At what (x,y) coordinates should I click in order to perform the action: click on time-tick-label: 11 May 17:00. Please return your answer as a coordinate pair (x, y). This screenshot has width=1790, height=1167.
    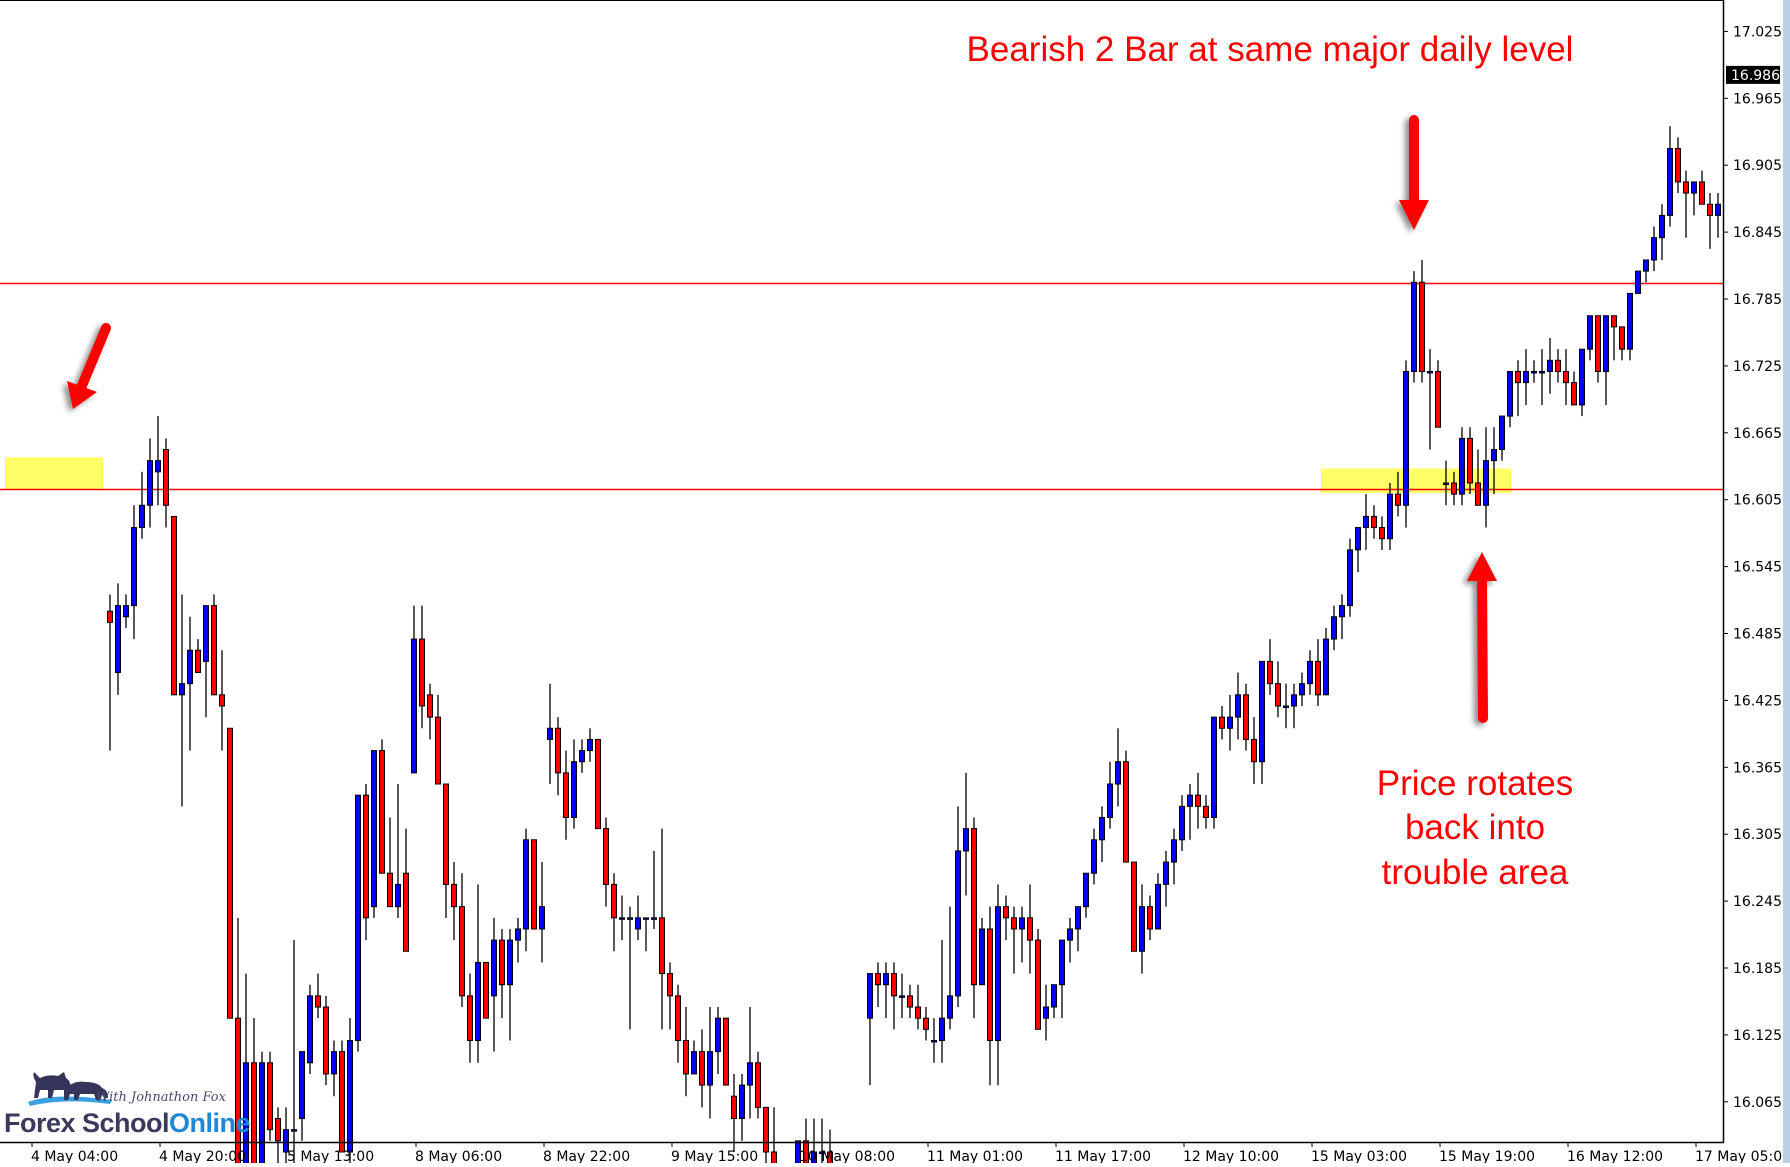
    Looking at the image, I should click on (1103, 1156).